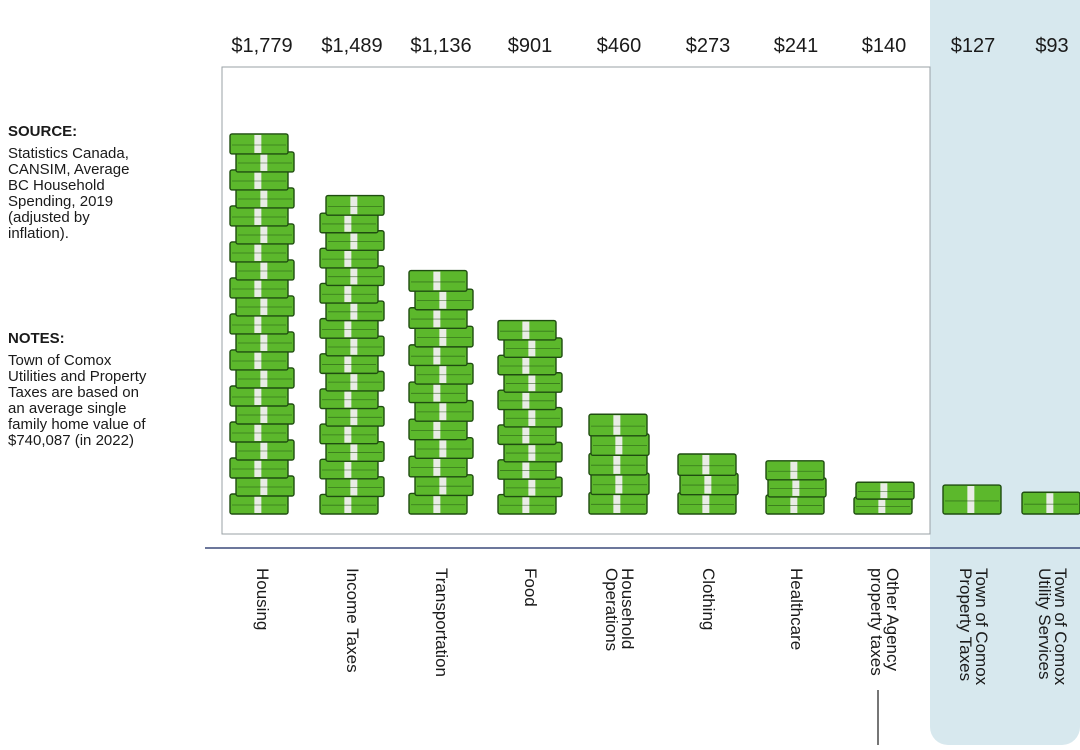  Describe the element at coordinates (884, 622) in the screenshot. I see `category-label: Other Agencyproperty taxes` at that location.